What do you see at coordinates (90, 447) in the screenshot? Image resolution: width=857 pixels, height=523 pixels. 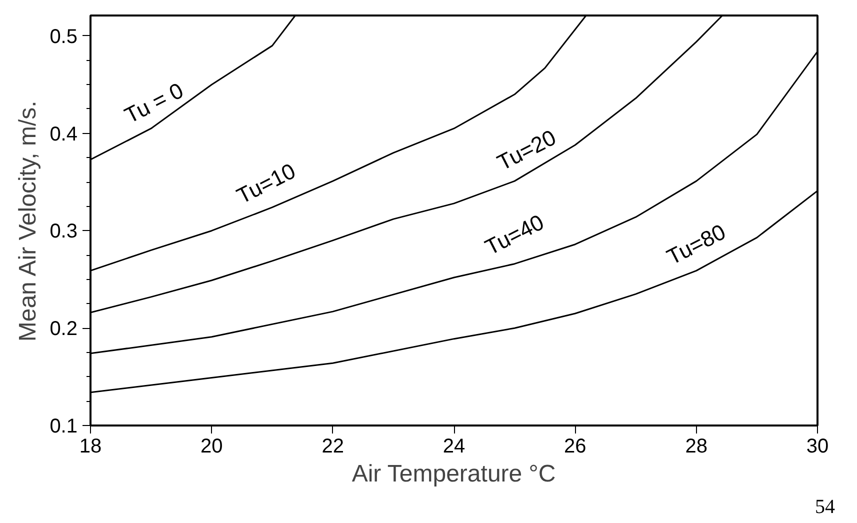 I see `x-tick-label: 18` at bounding box center [90, 447].